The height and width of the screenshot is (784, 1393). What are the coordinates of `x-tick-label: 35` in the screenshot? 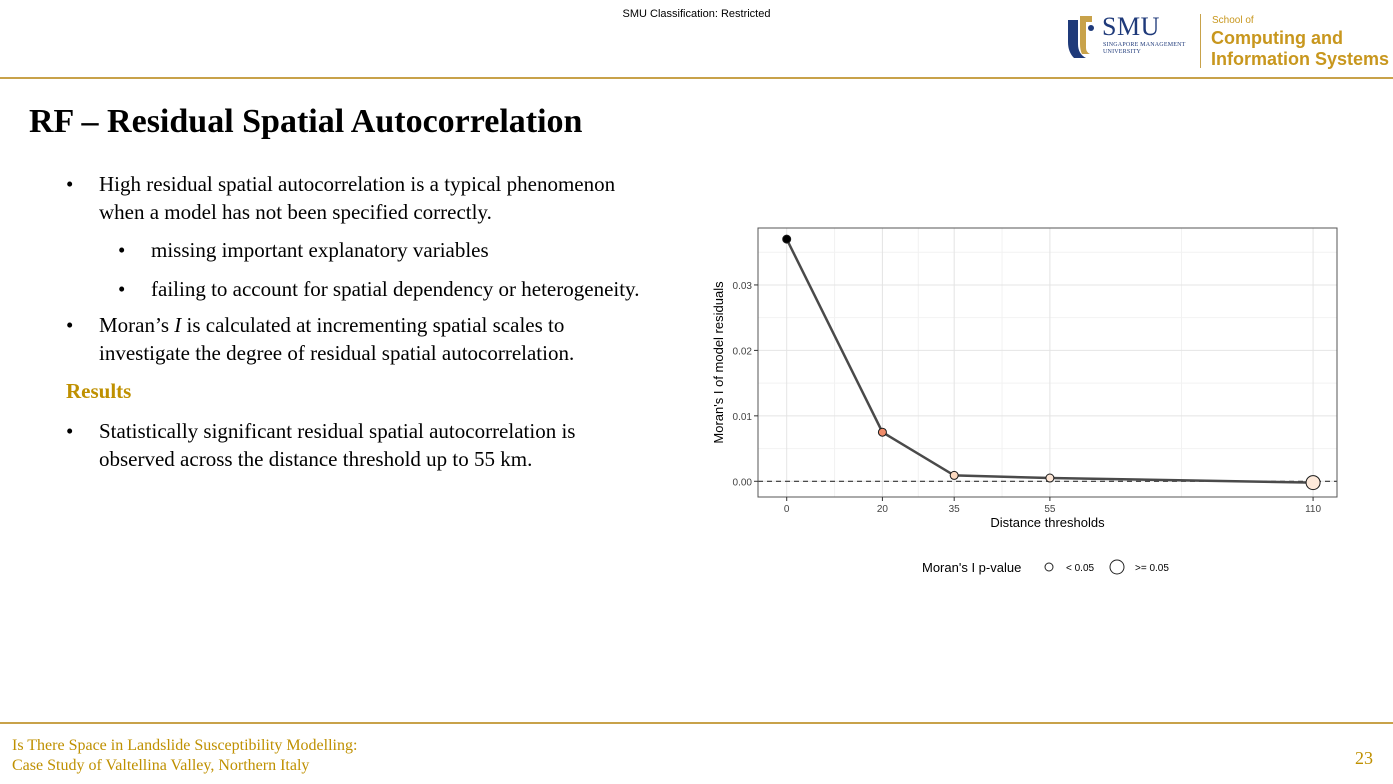 It's located at (955, 509).